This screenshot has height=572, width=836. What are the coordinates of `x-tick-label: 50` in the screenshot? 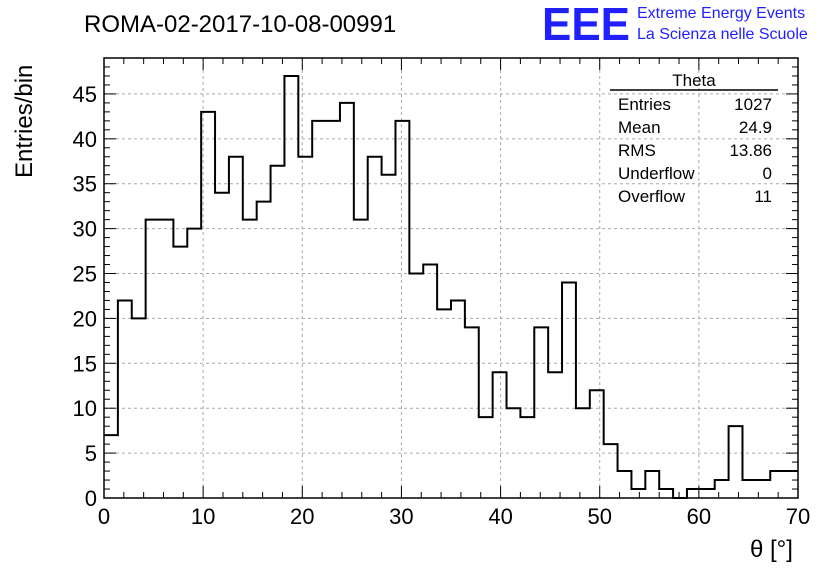 It's located at (599, 516).